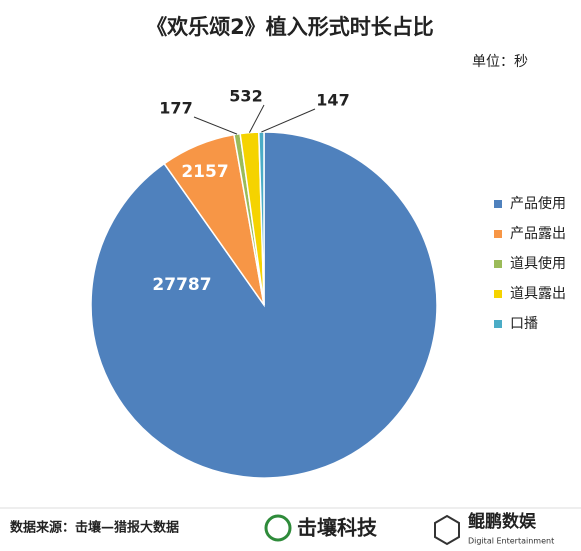  I want to click on legend-label: 道具使用, so click(538, 263).